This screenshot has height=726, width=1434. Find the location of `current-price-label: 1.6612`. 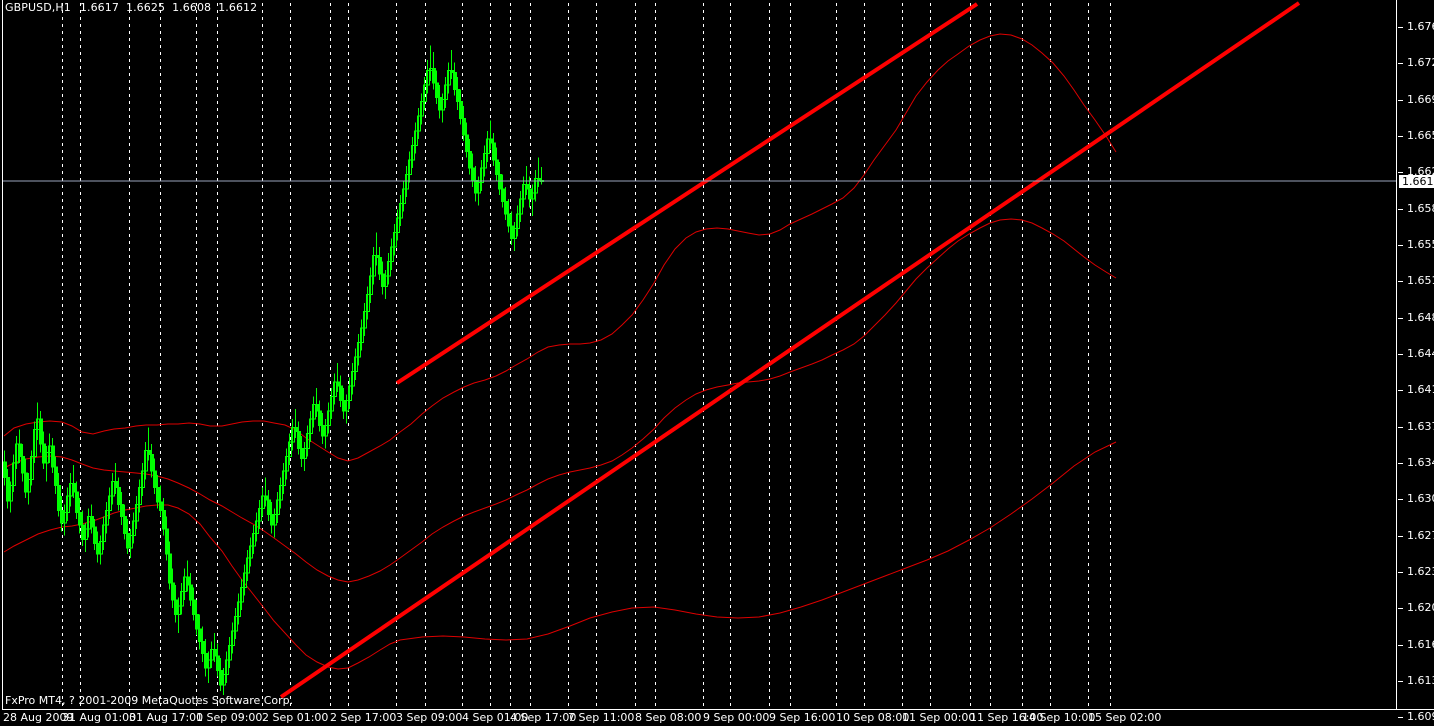

current-price-label: 1.6612 is located at coordinates (1416, 181).